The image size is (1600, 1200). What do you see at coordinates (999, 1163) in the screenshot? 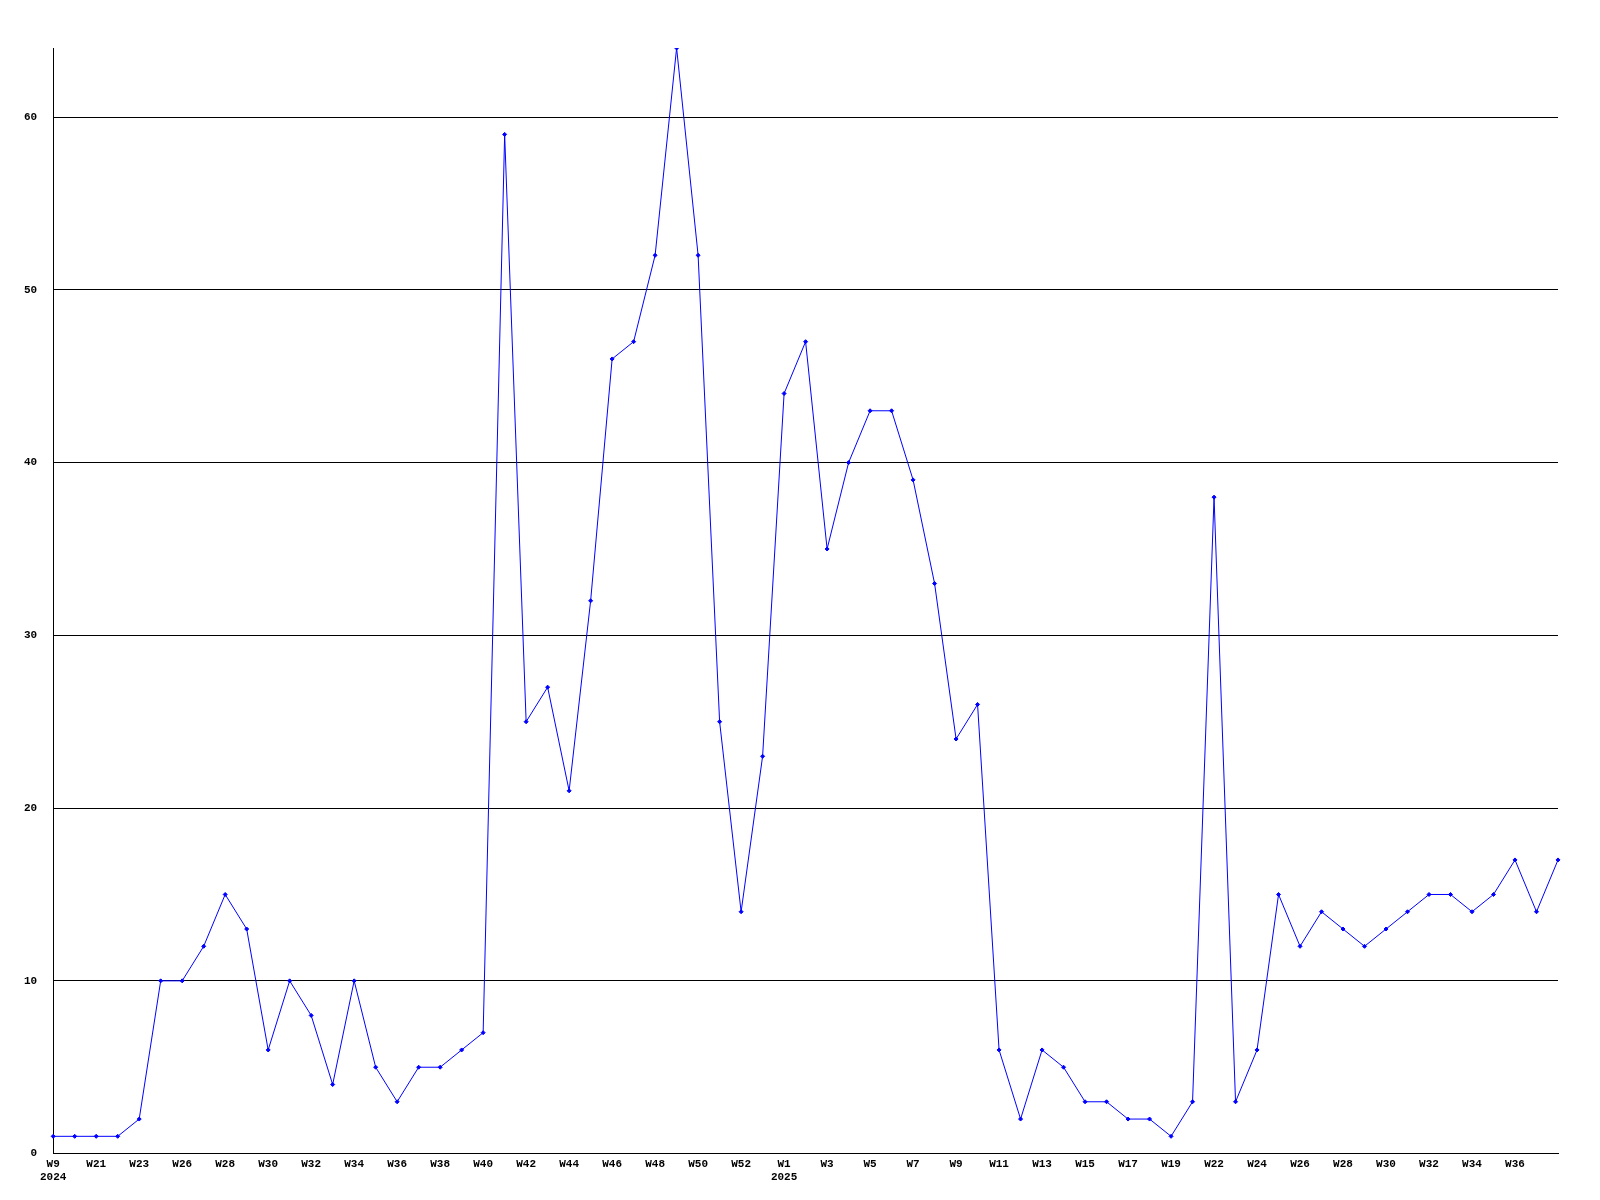
I see `x-tick-label: W11` at bounding box center [999, 1163].